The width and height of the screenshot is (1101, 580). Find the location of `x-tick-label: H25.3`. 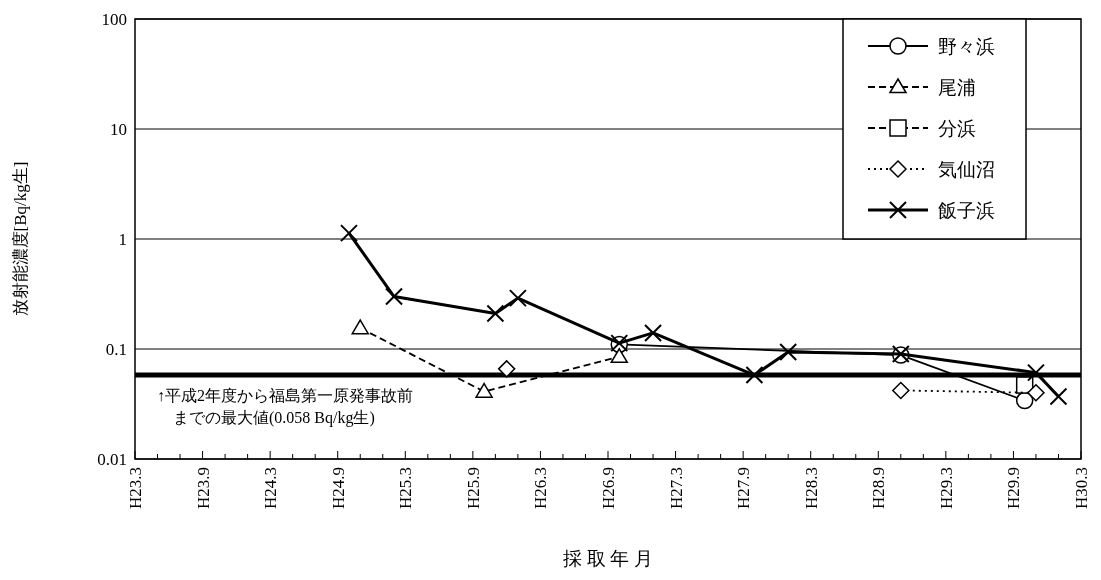

x-tick-label: H25.3 is located at coordinates (406, 488).